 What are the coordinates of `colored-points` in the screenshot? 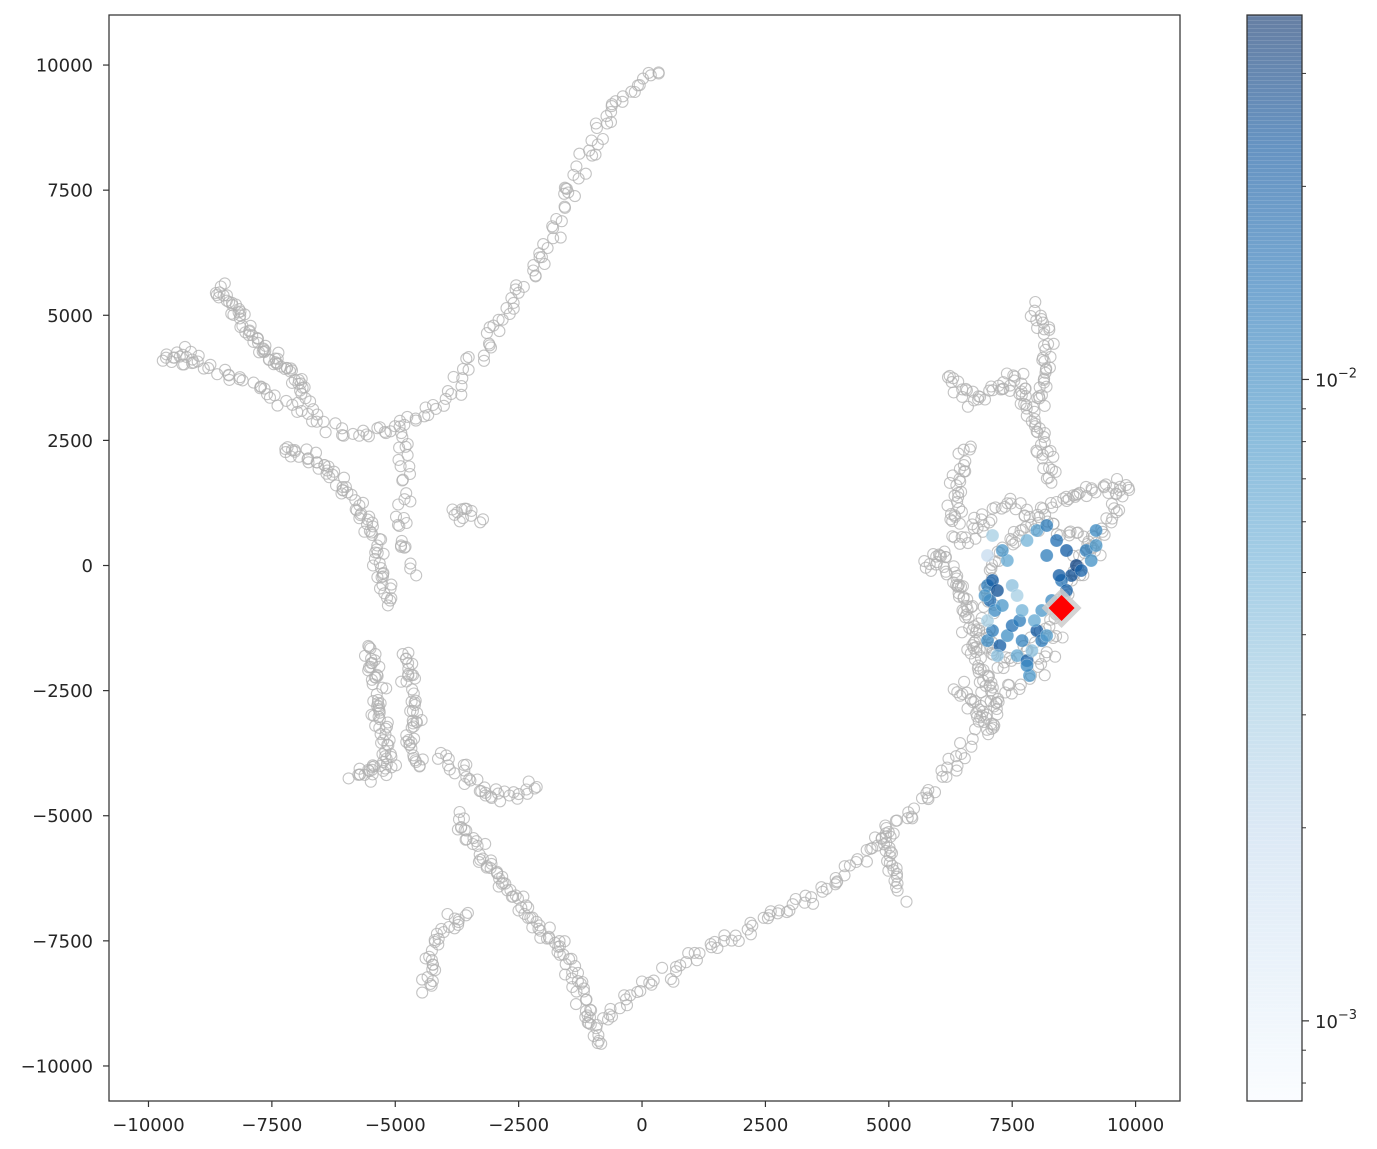 It's located at (1040, 600).